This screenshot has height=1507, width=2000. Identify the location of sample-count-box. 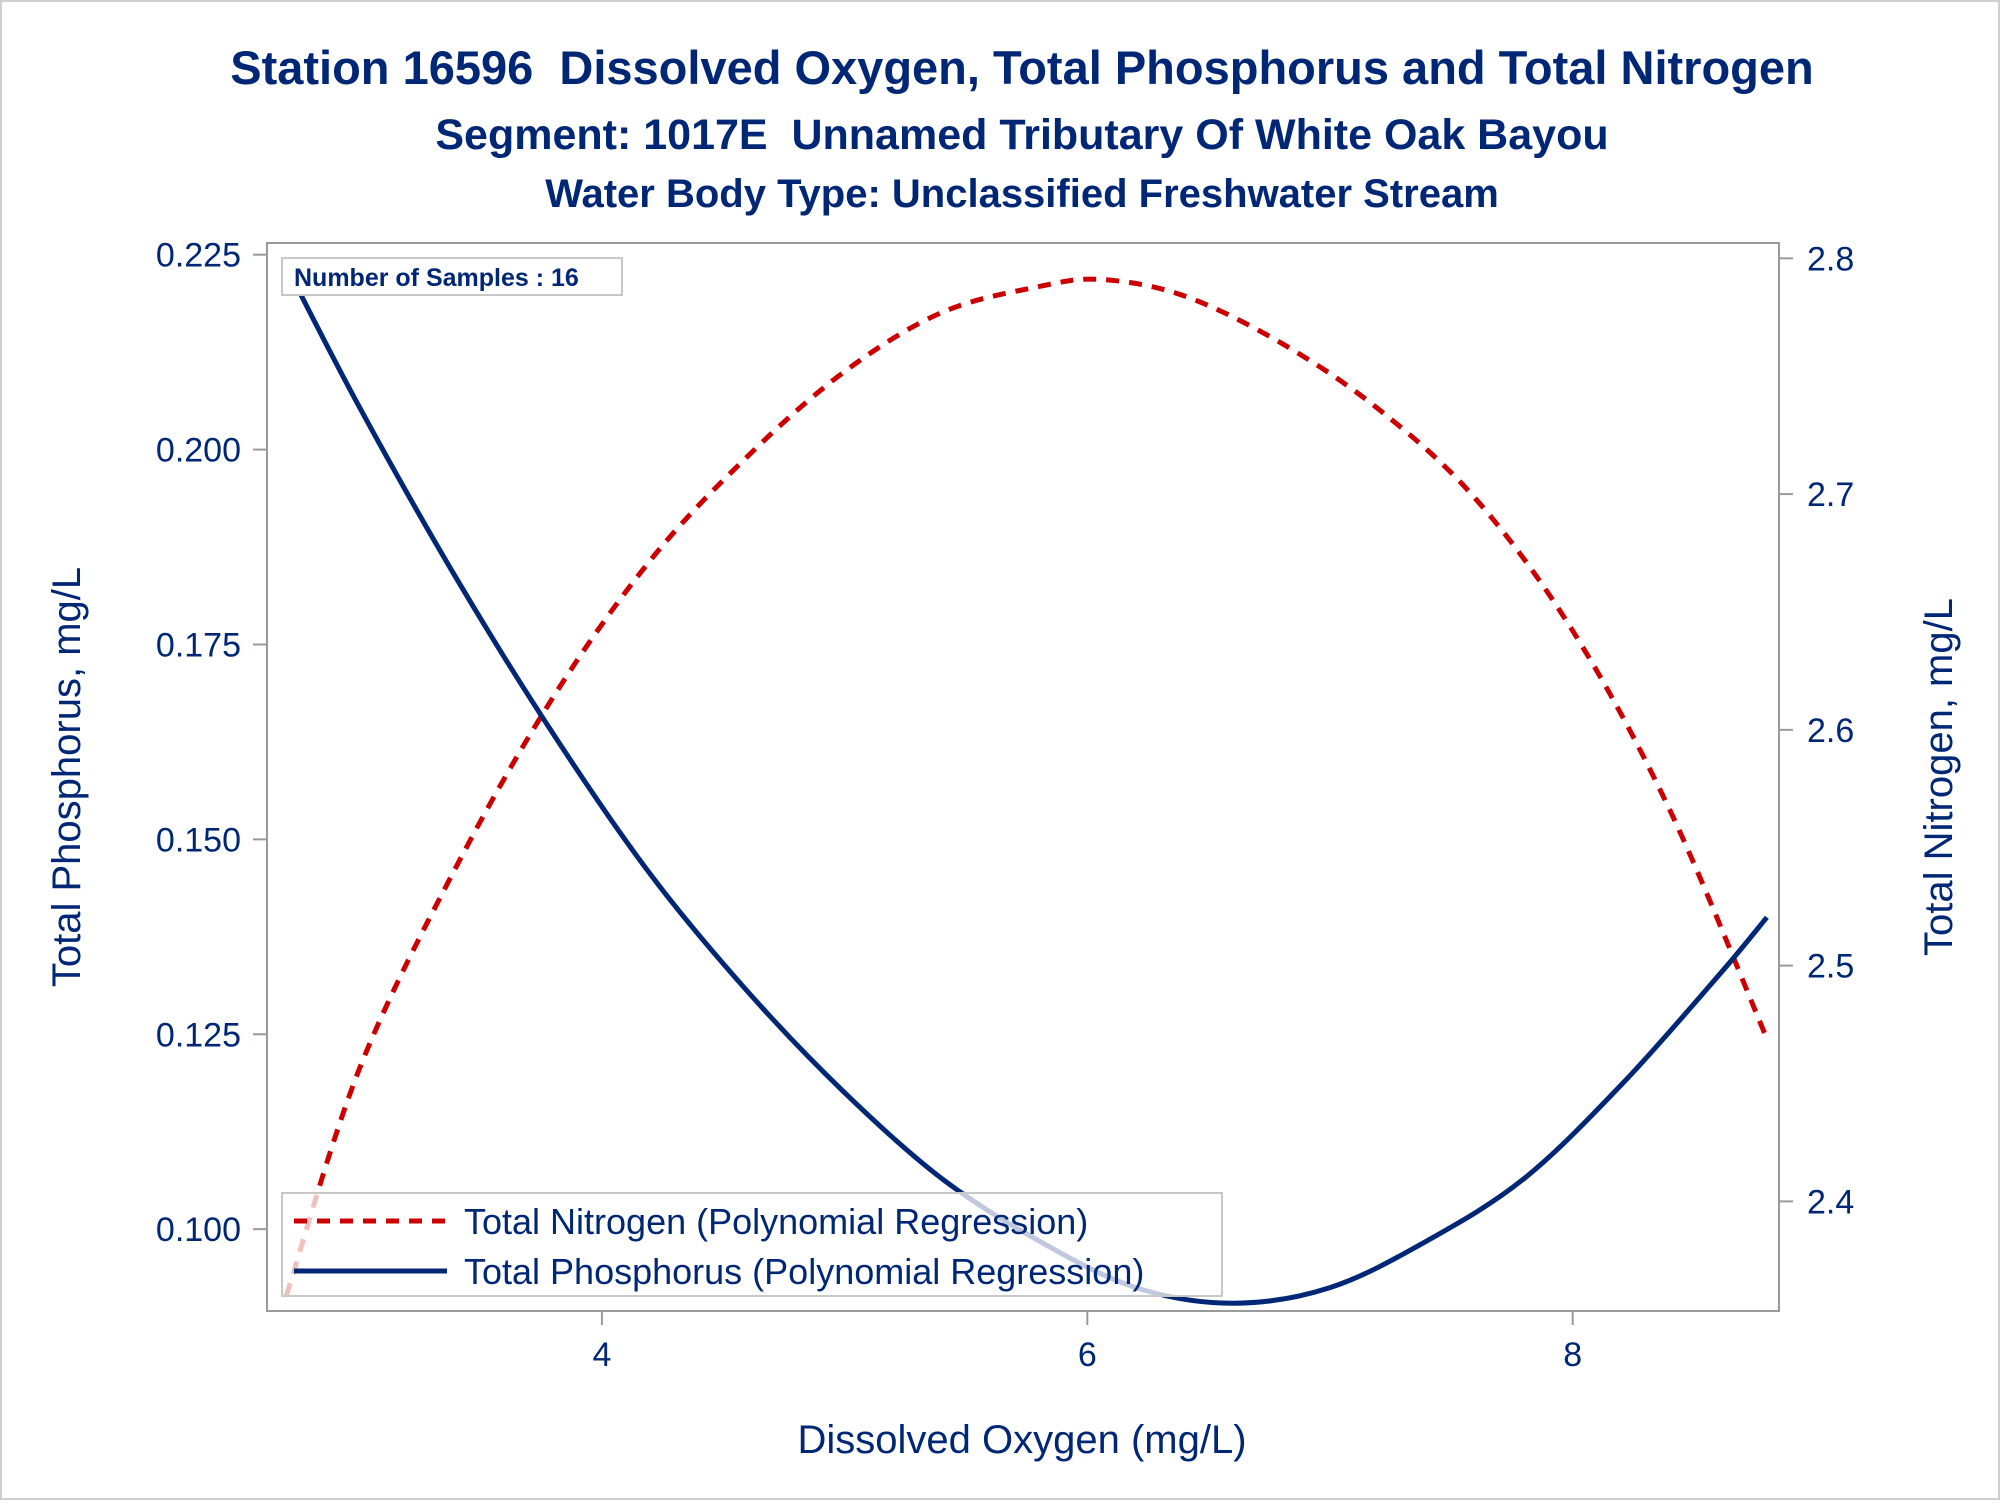
(452, 276).